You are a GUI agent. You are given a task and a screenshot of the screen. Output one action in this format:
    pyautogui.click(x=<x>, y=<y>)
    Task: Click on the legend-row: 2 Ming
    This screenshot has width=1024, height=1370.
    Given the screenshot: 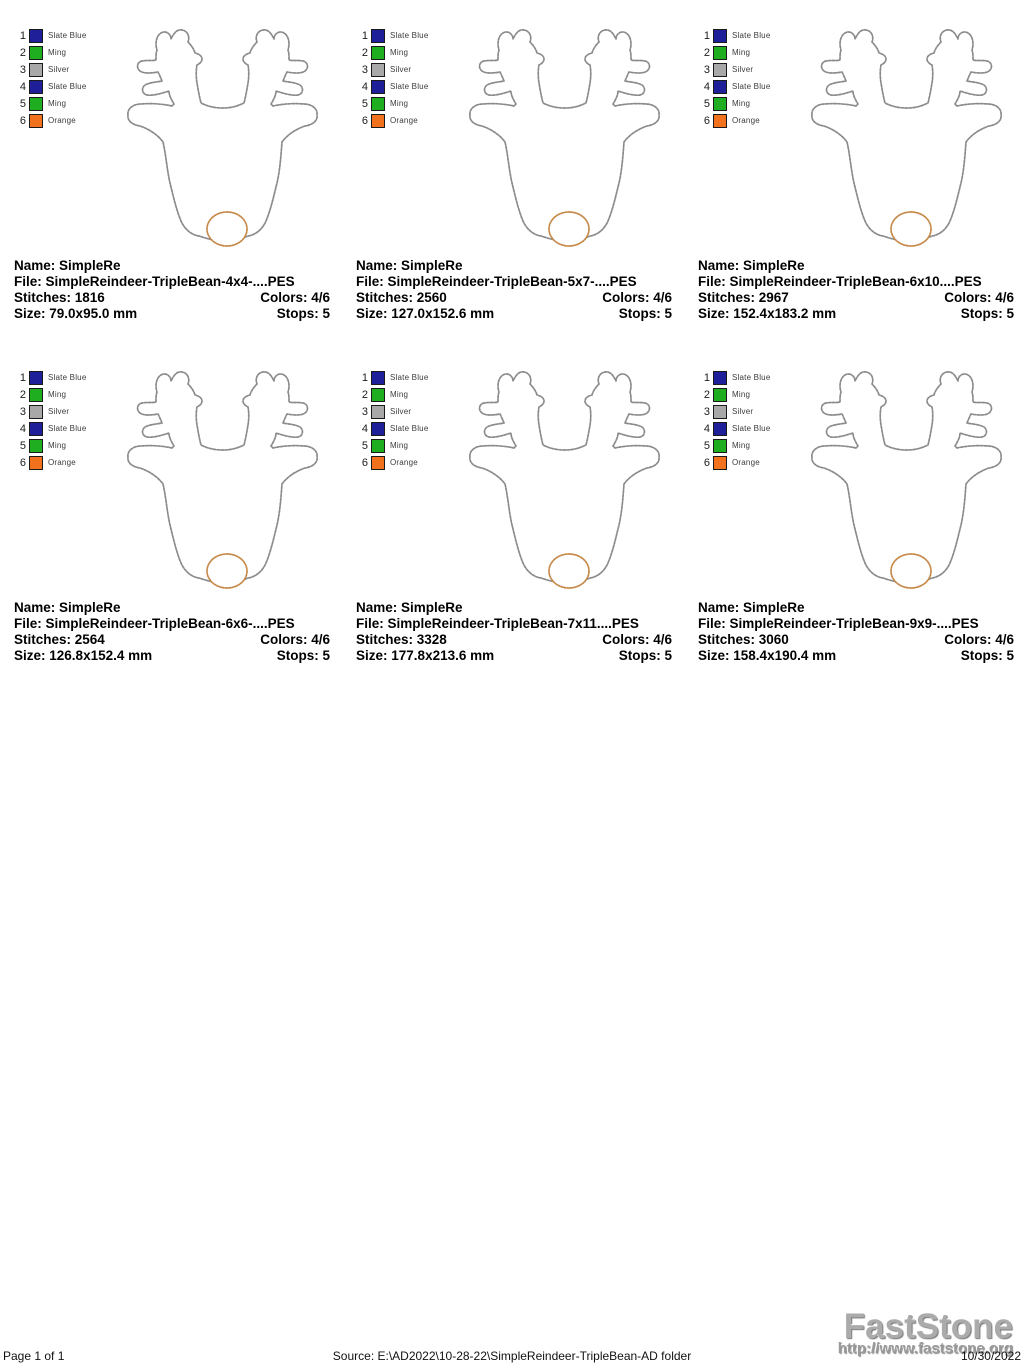 What is the action you would take?
    pyautogui.click(x=51, y=52)
    